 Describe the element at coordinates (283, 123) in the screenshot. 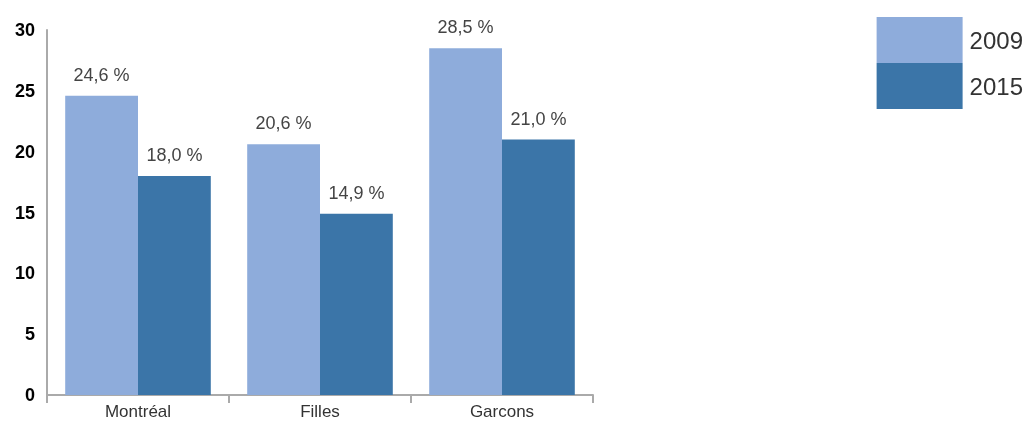

I see `data-label: 20,6 %` at that location.